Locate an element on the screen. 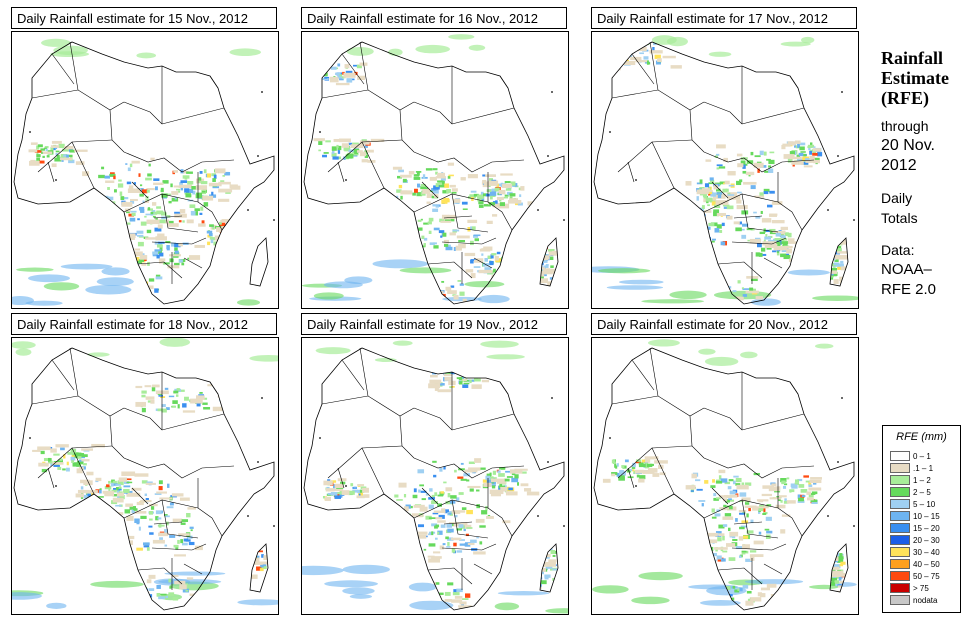 The height and width of the screenshot is (626, 967). islands is located at coordinates (152, 462).